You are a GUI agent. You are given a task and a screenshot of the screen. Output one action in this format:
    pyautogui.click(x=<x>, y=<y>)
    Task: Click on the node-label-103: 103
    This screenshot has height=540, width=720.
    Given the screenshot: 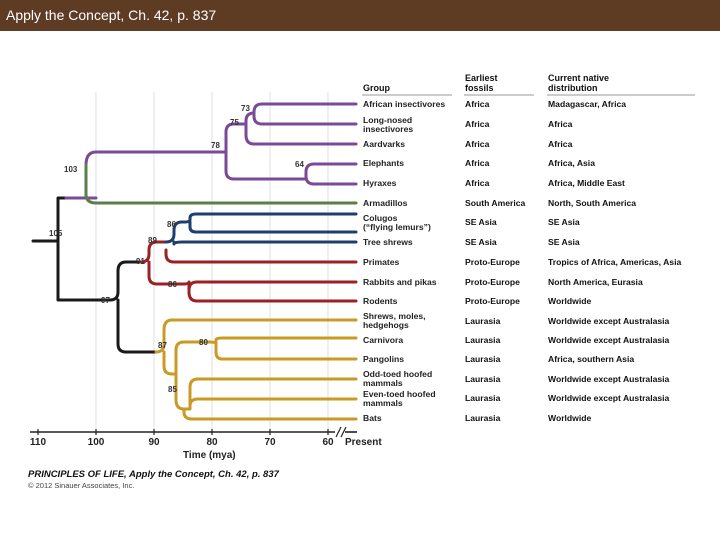 What is the action you would take?
    pyautogui.click(x=71, y=169)
    